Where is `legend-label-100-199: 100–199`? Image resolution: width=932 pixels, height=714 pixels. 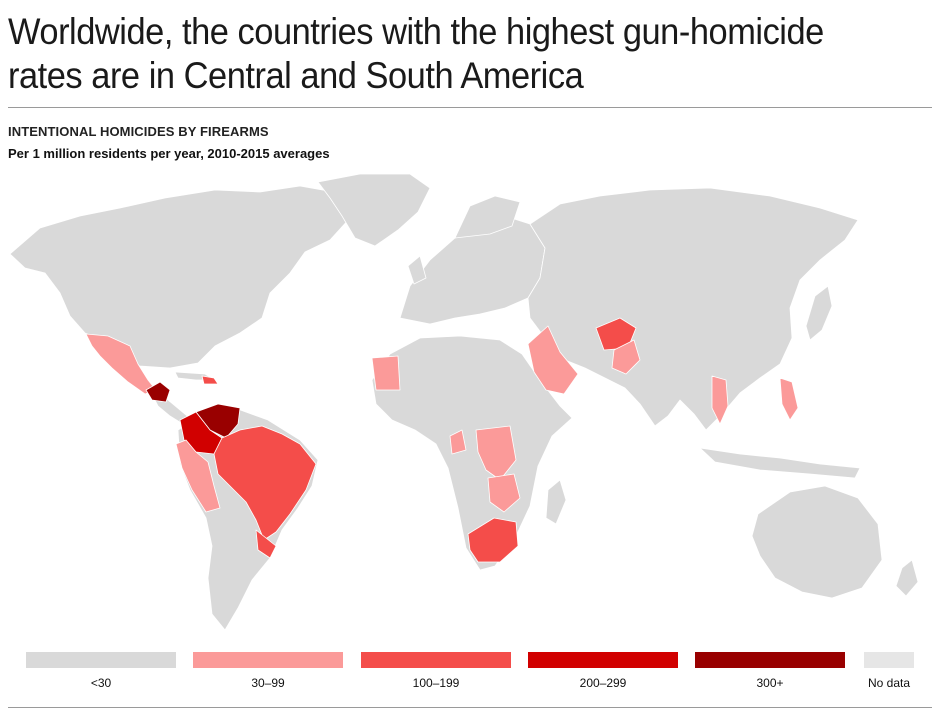 legend-label-100-199: 100–199 is located at coordinates (436, 683).